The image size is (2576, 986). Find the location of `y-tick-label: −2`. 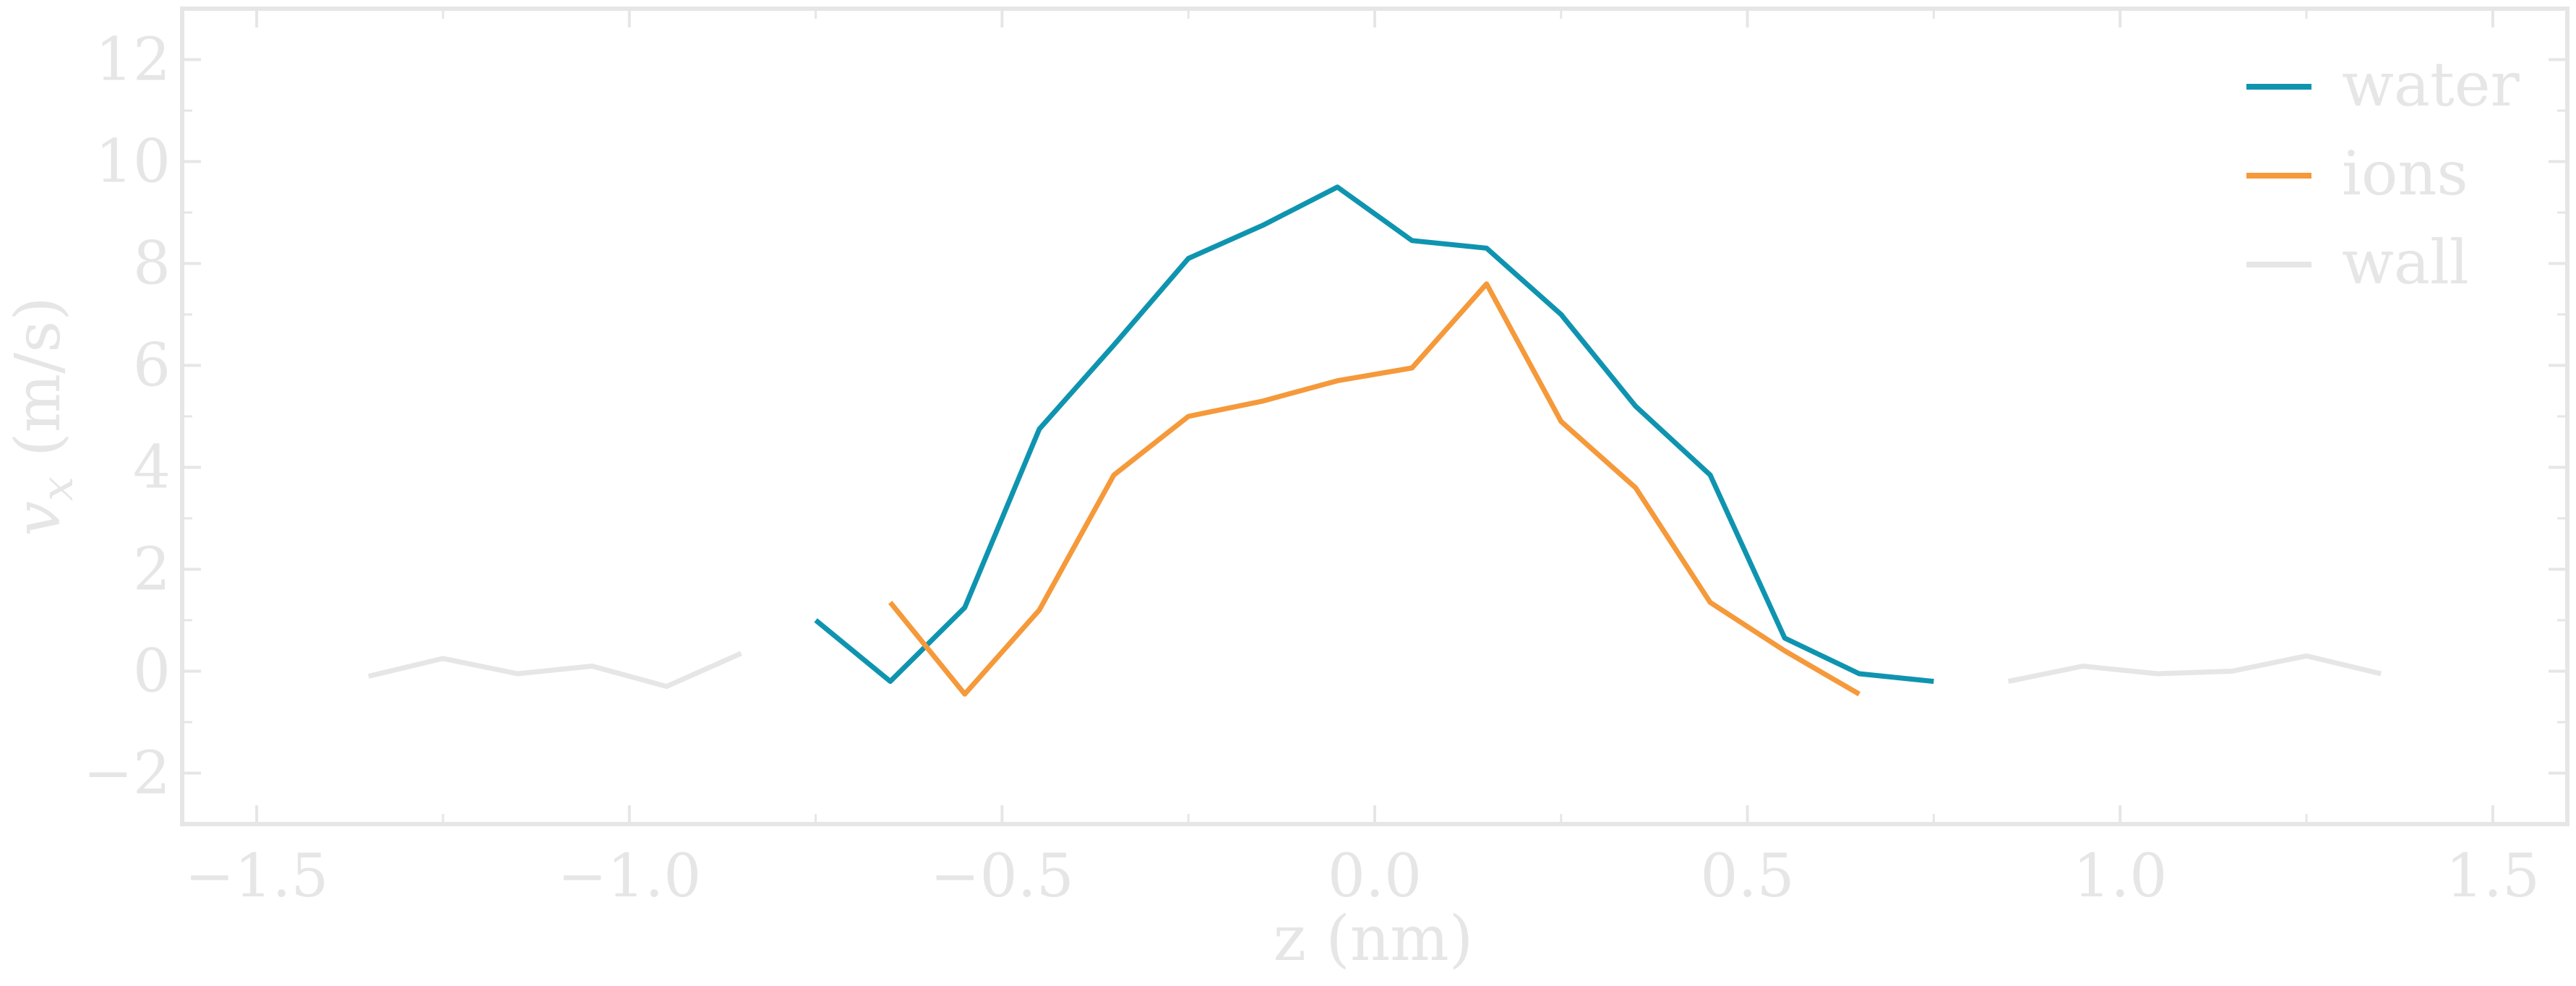

y-tick-label: −2 is located at coordinates (127, 774).